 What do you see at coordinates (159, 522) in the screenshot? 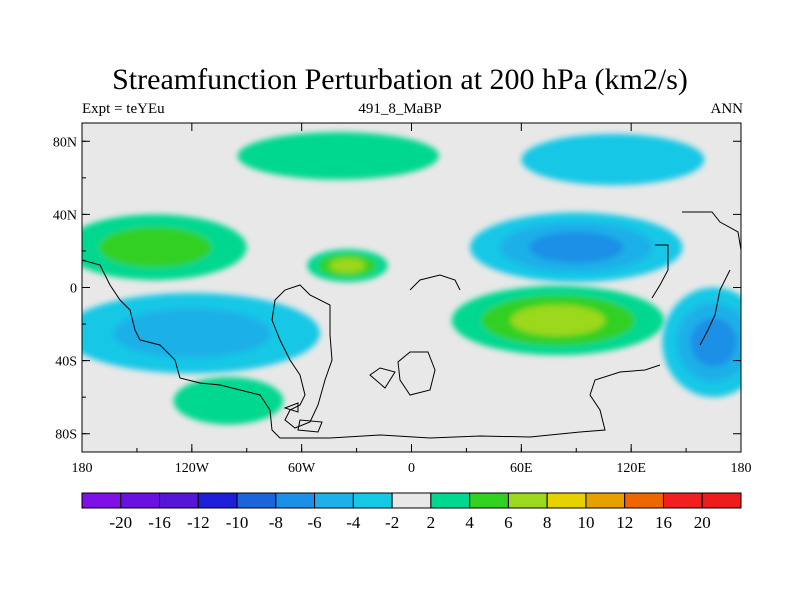
I see `colorbar-label: -16` at bounding box center [159, 522].